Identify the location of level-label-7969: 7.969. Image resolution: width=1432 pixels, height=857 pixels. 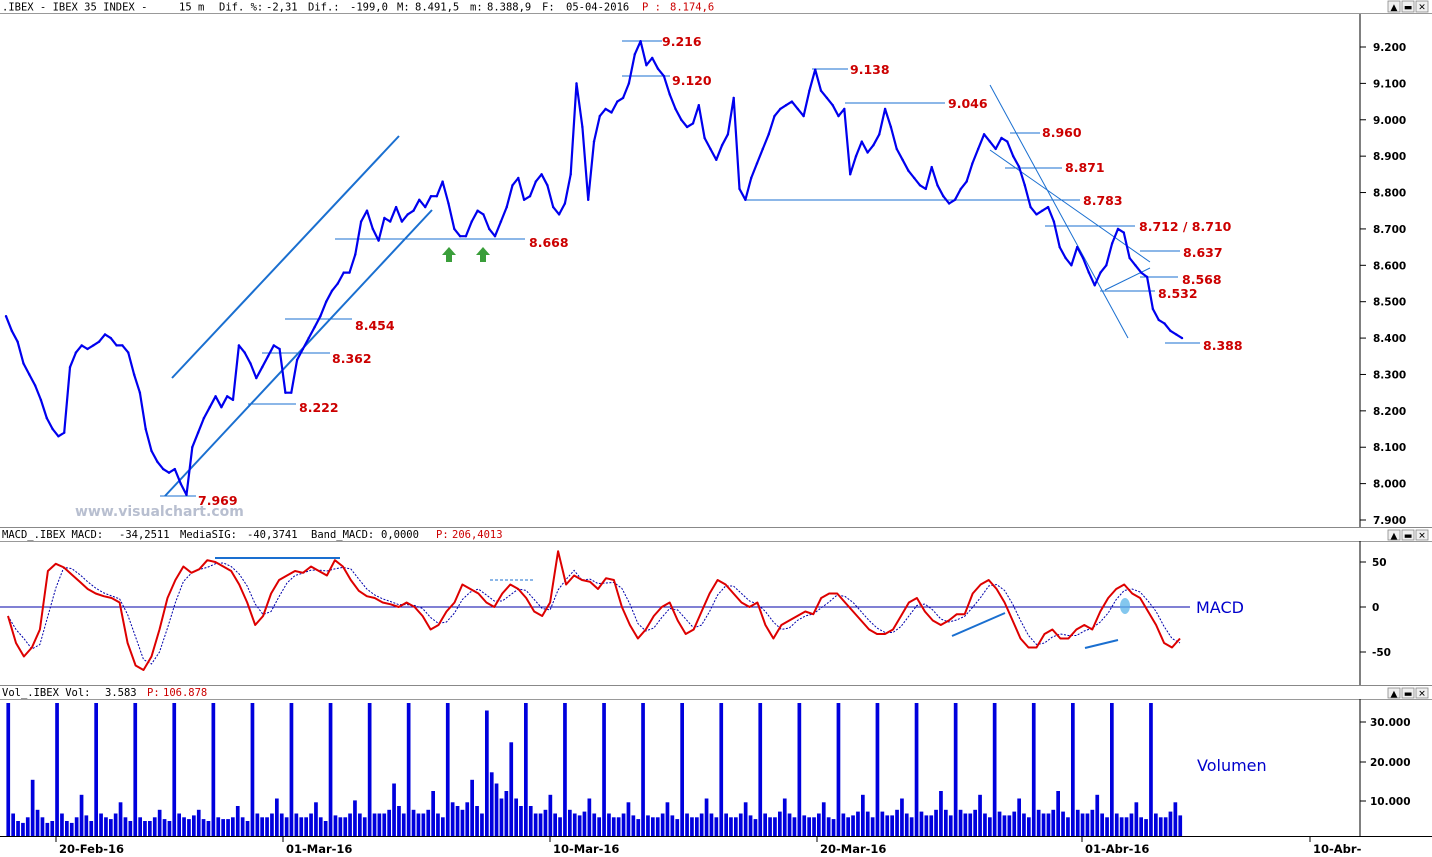
(218, 500).